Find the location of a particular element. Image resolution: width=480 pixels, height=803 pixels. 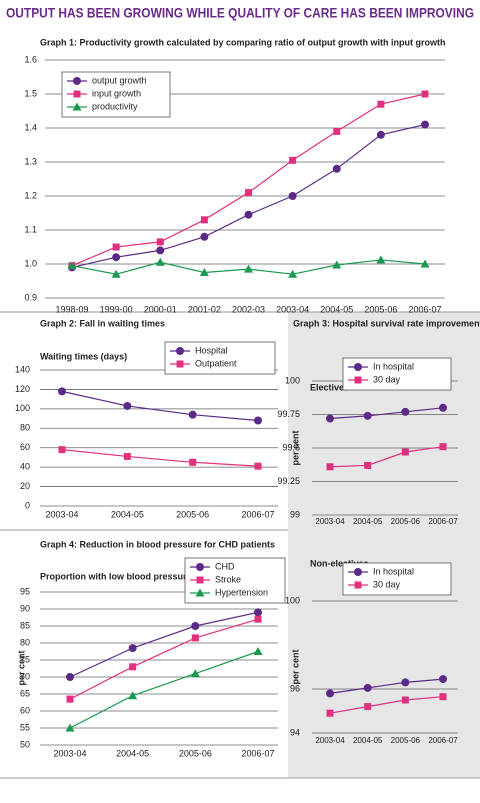

legend-label: Stroke is located at coordinates (228, 579).